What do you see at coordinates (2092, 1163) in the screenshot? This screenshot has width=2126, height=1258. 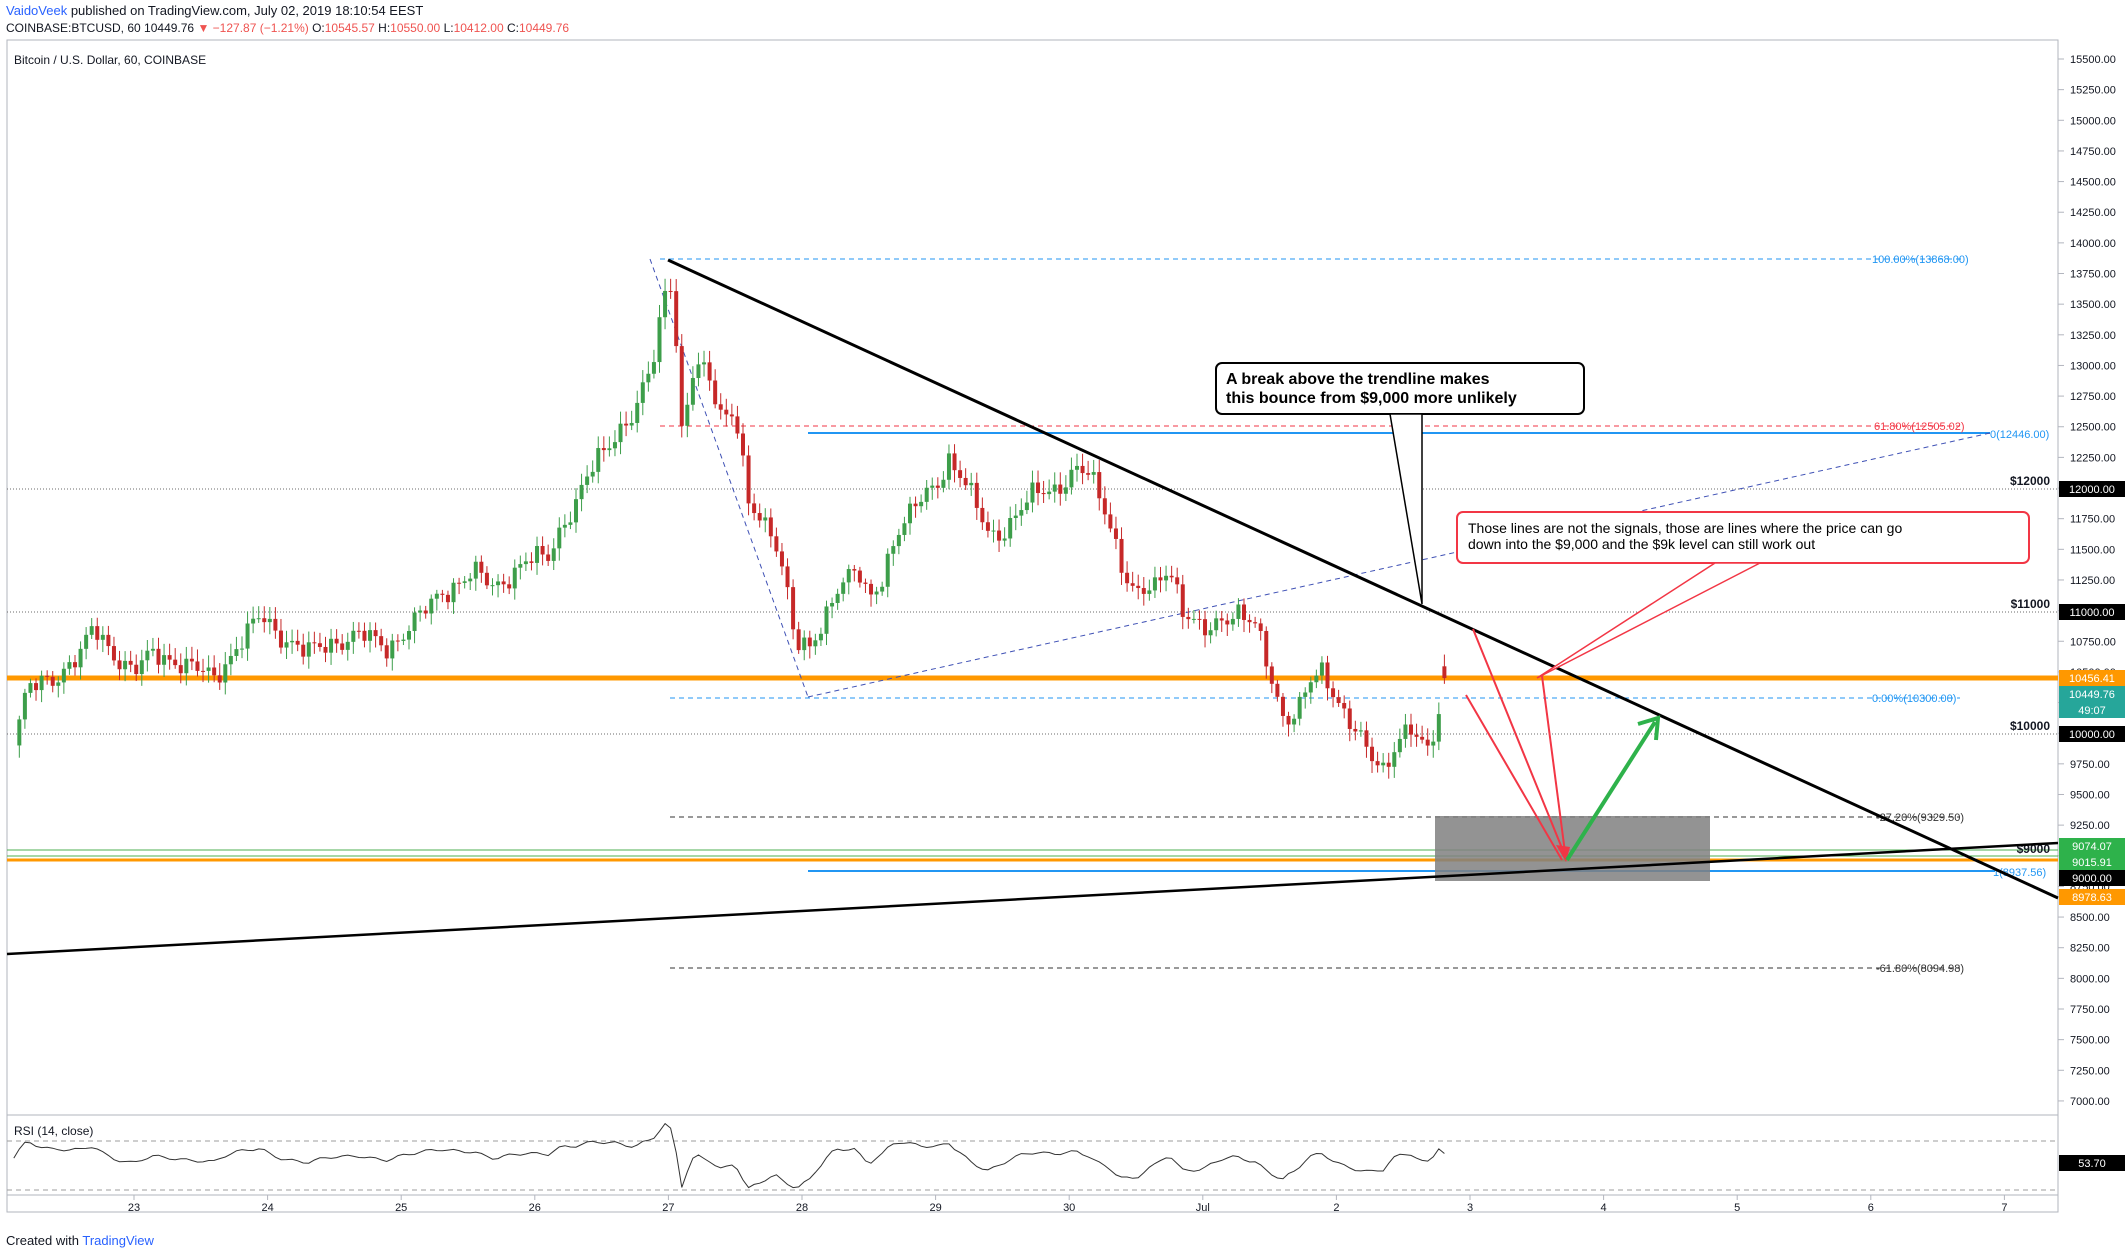 I see `rsi-badge-bg` at bounding box center [2092, 1163].